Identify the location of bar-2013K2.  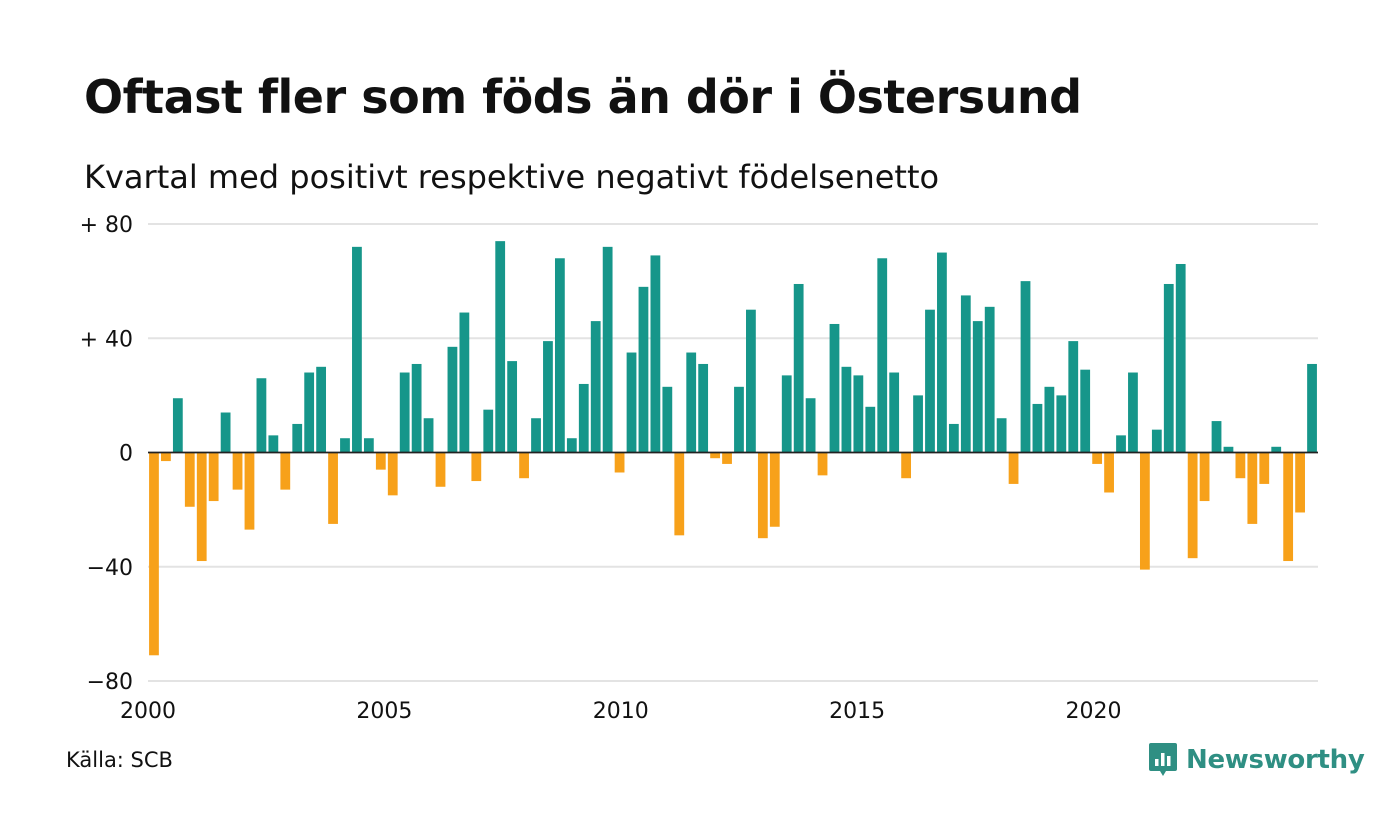
(786, 414).